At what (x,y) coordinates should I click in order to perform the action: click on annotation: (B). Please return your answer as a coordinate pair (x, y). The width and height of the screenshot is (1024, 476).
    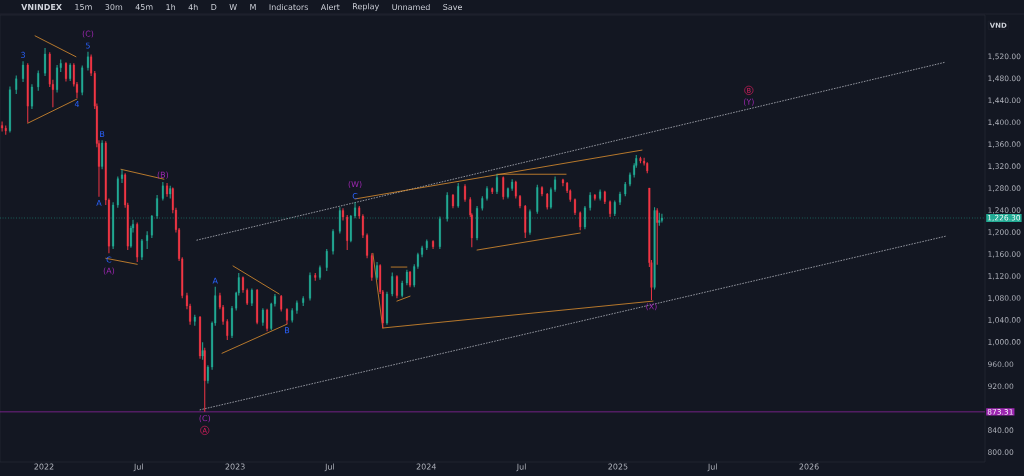
    Looking at the image, I should click on (163, 175).